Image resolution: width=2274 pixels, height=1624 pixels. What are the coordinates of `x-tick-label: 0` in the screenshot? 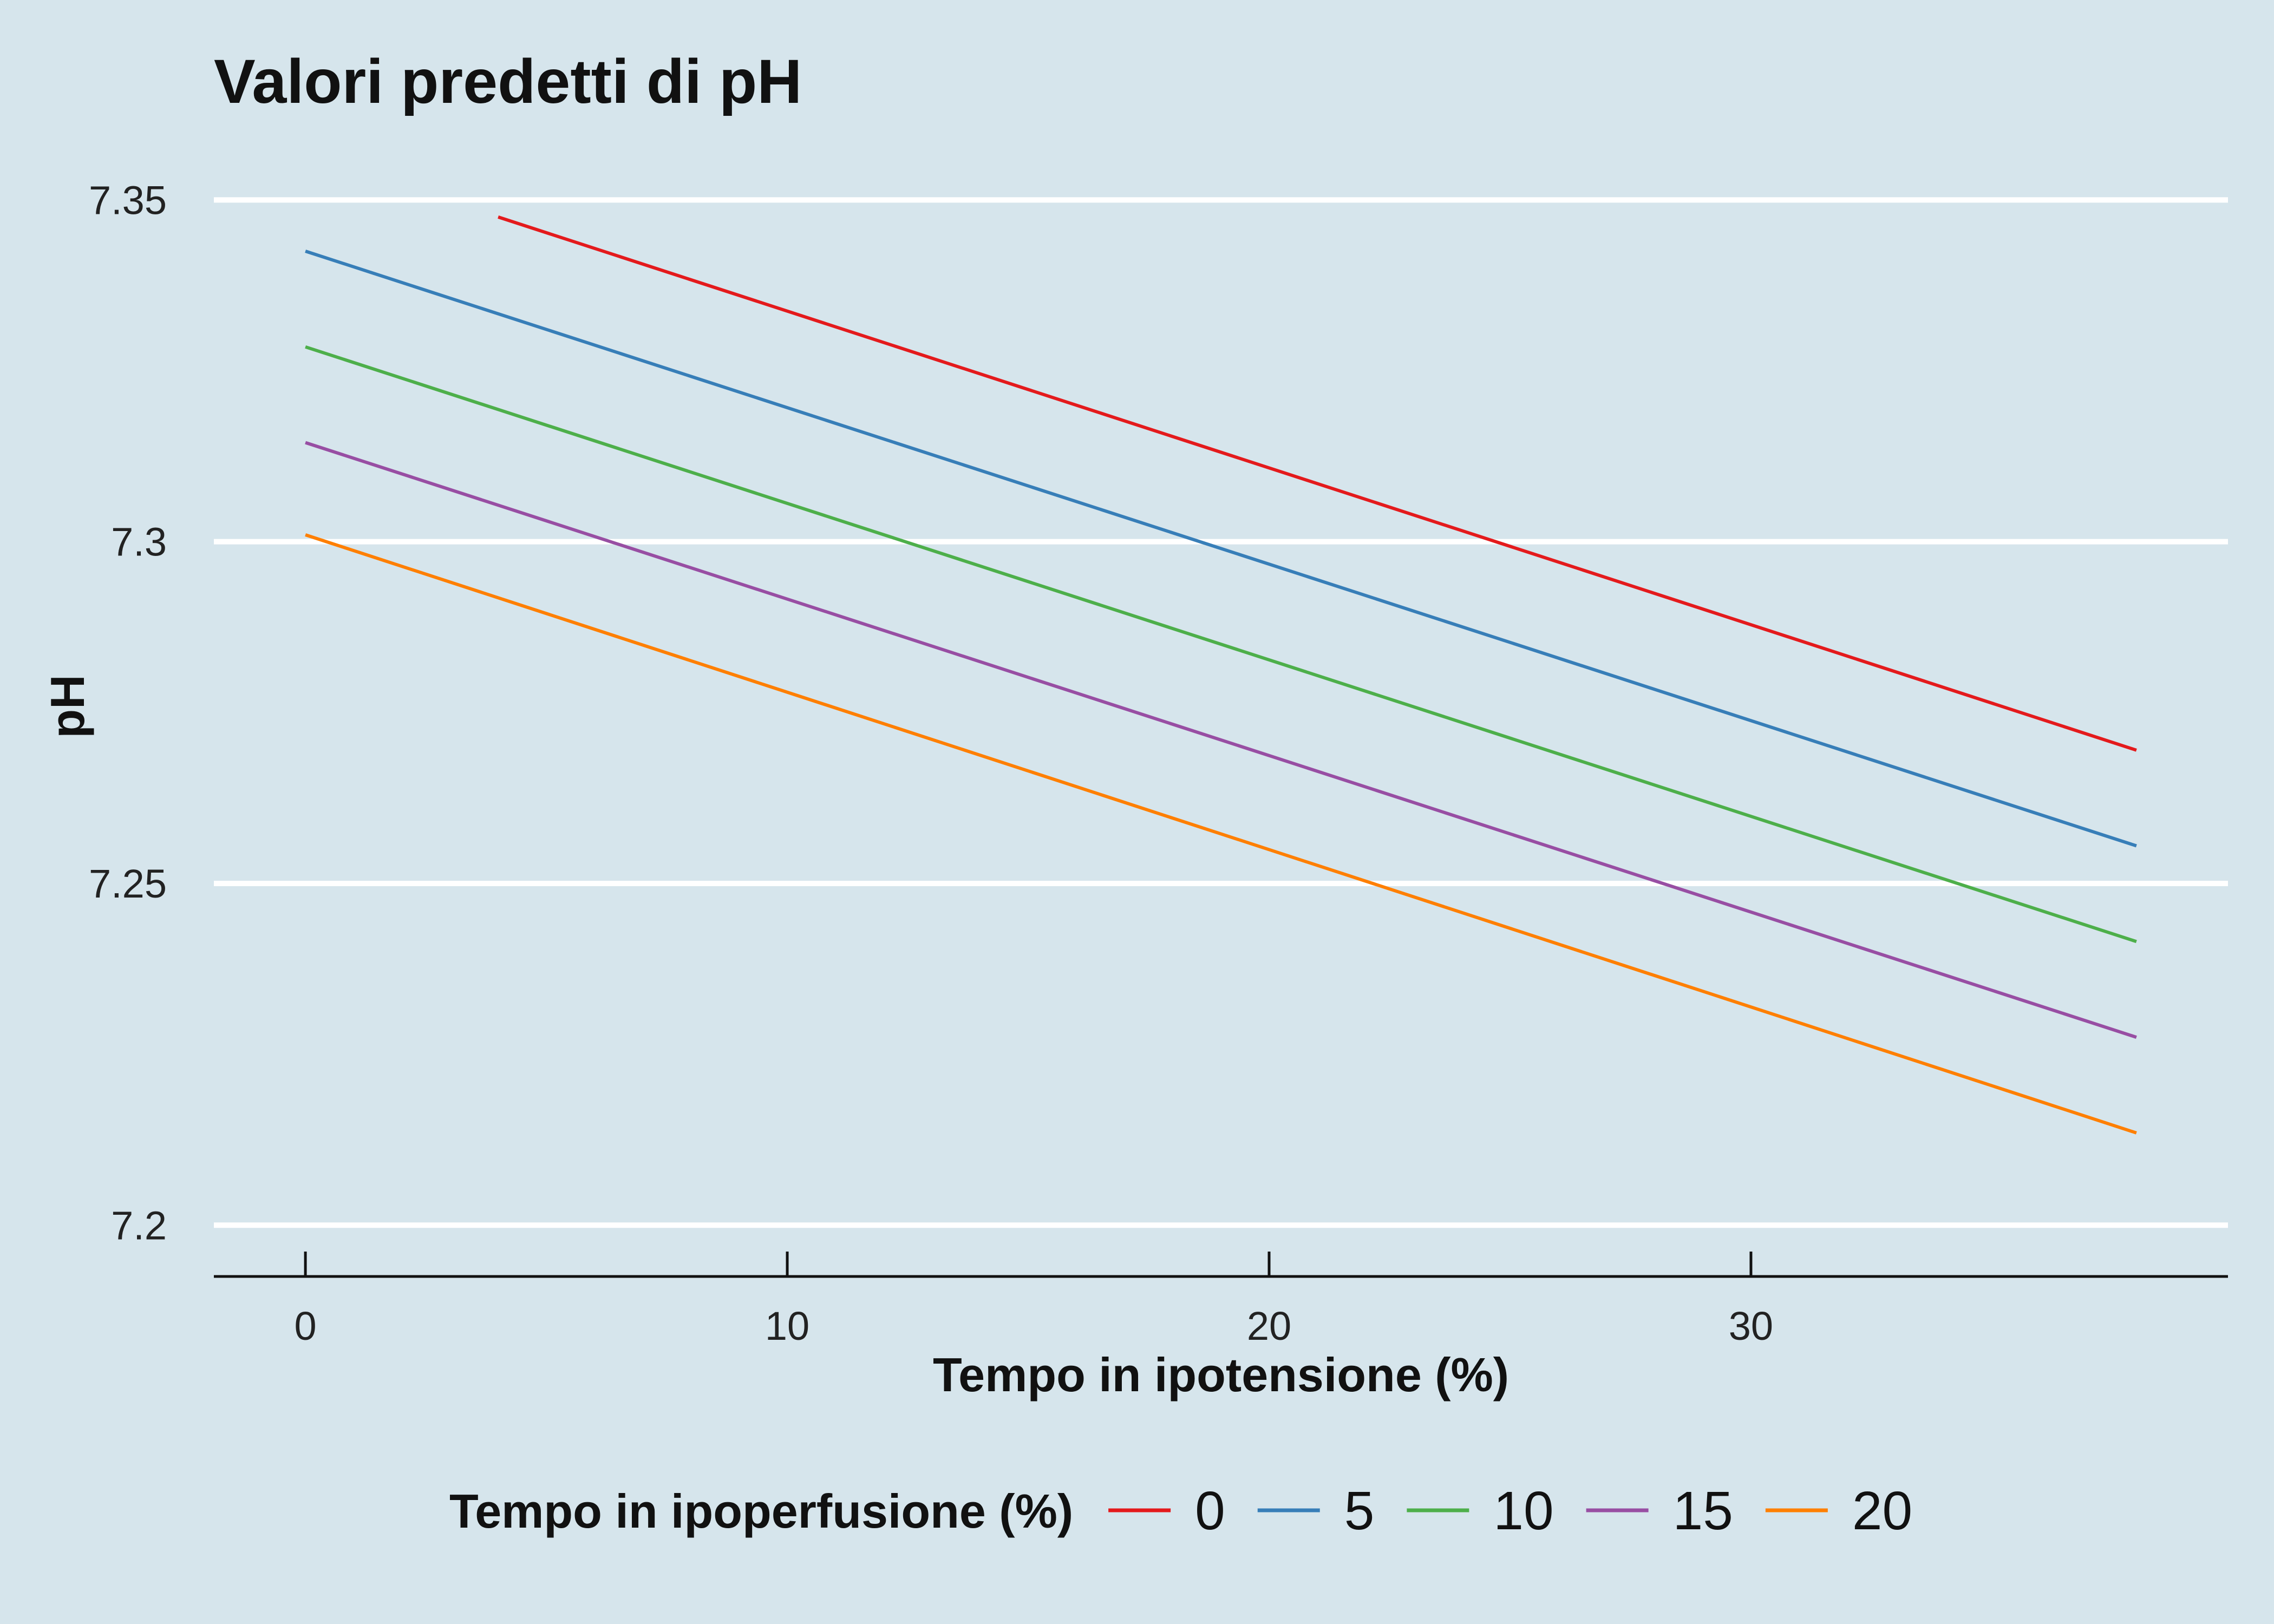 It's located at (306, 1326).